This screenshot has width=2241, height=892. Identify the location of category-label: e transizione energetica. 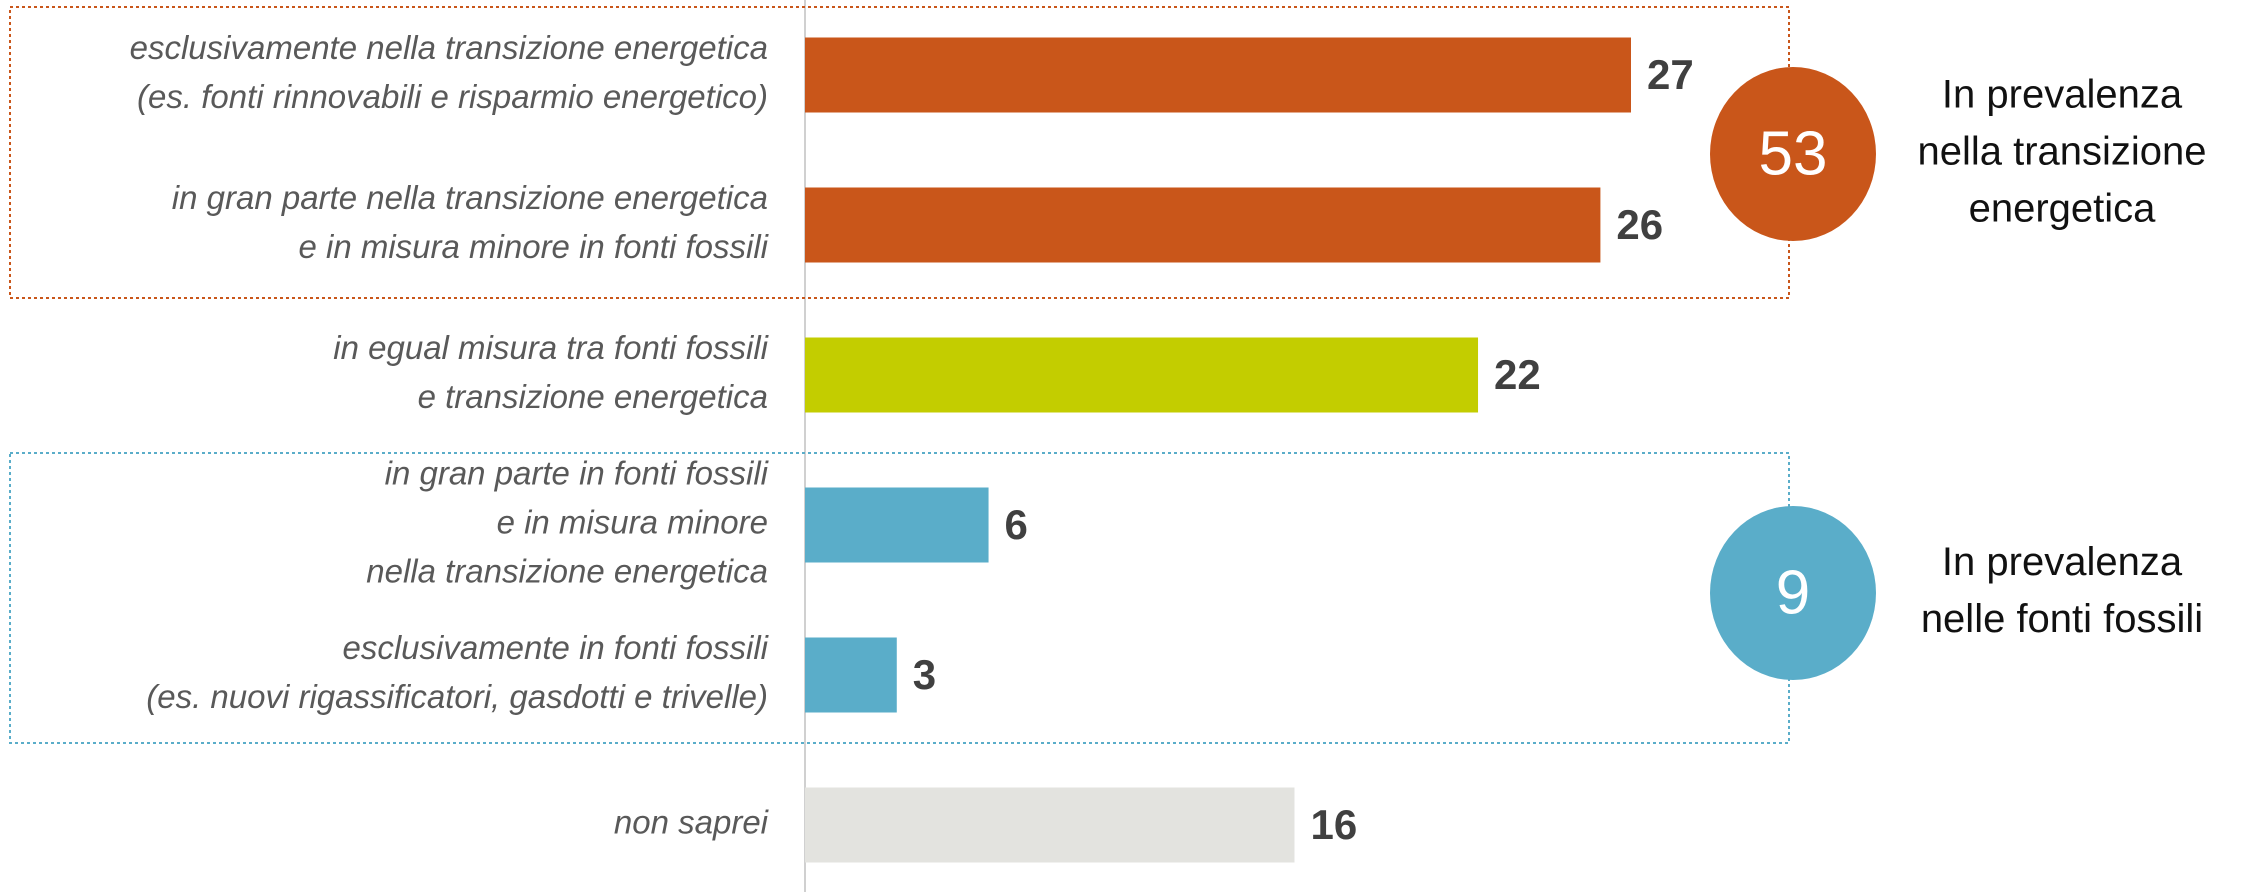
(593, 396).